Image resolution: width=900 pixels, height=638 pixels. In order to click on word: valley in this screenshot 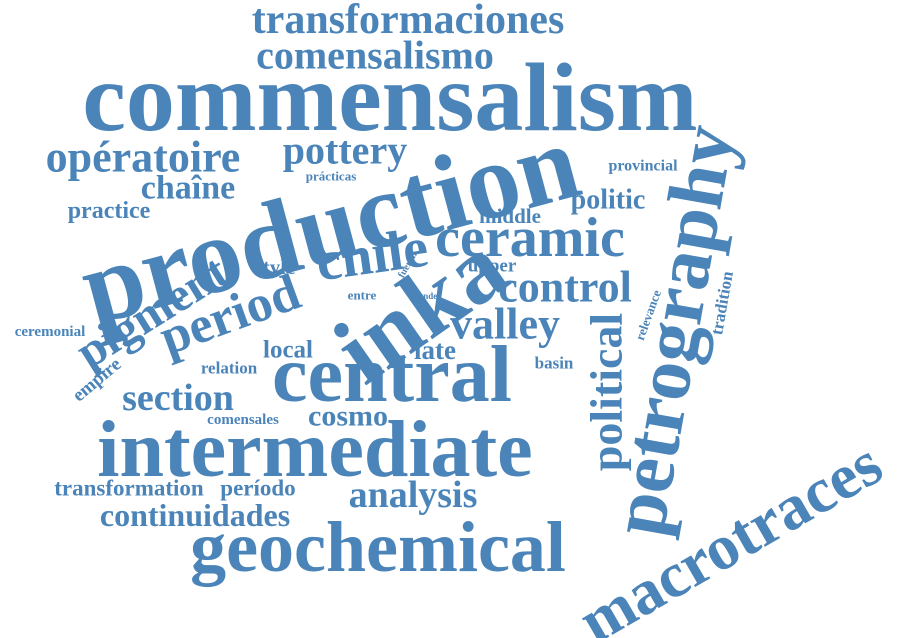, I will do `click(505, 324)`.